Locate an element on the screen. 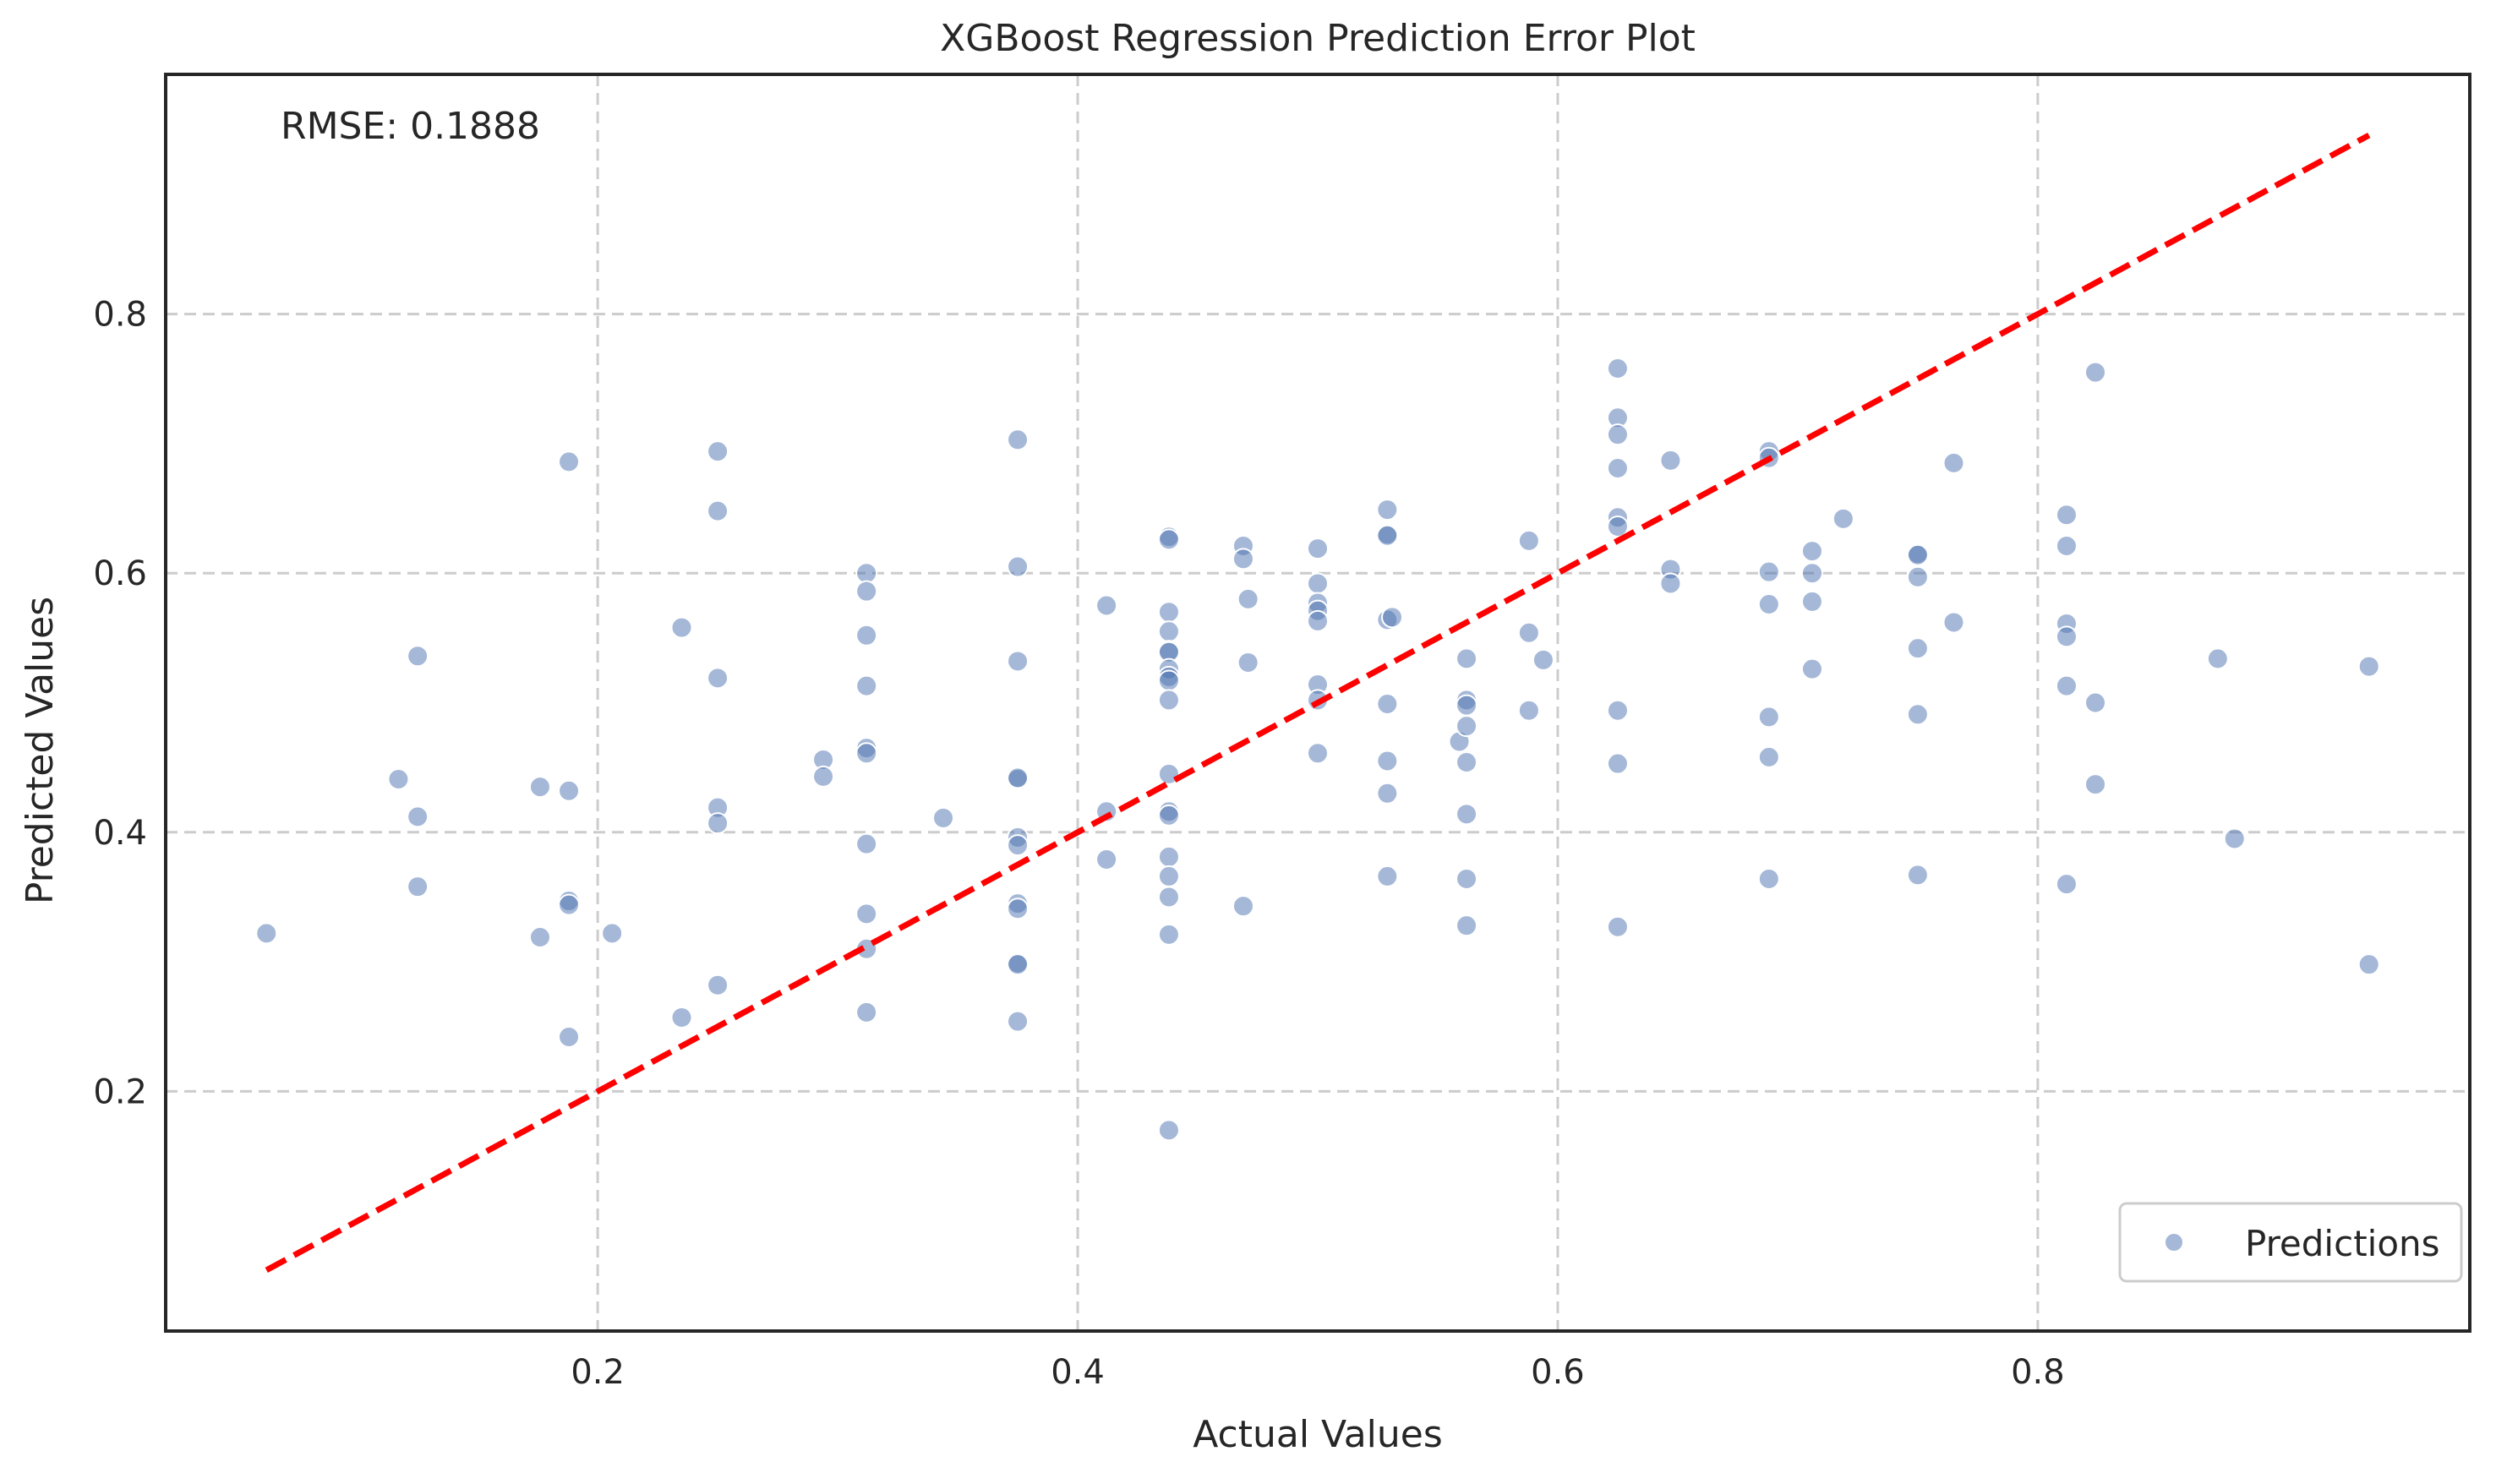 The image size is (2496, 1484). x-axis-label: Actual Values is located at coordinates (1318, 1435).